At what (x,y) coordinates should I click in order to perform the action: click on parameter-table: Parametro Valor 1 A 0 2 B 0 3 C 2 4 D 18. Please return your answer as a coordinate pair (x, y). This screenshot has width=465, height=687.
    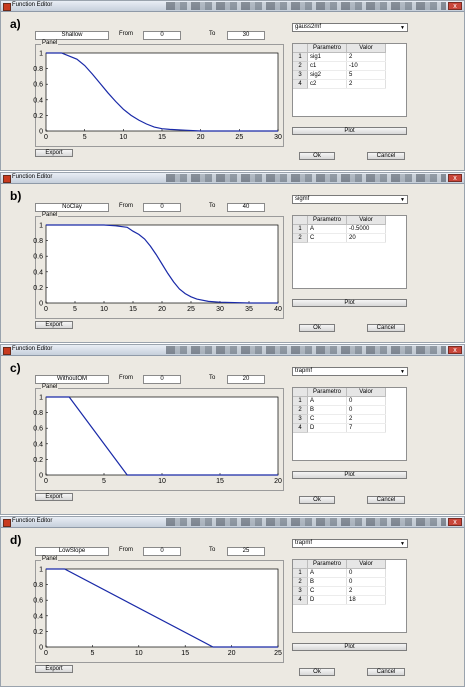
    Looking at the image, I should click on (349, 596).